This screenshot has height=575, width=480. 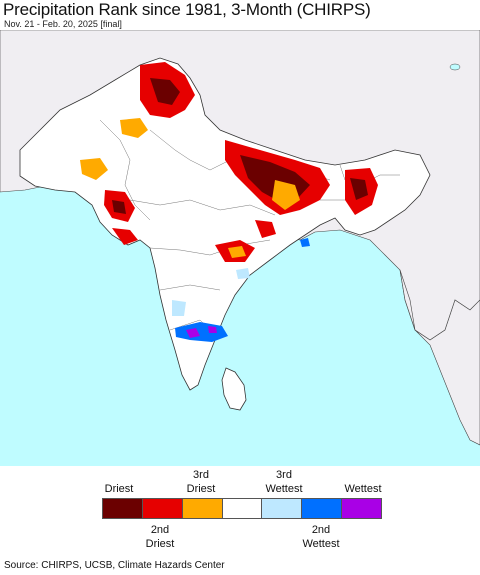 I want to click on north-driest-area, so click(x=165, y=91).